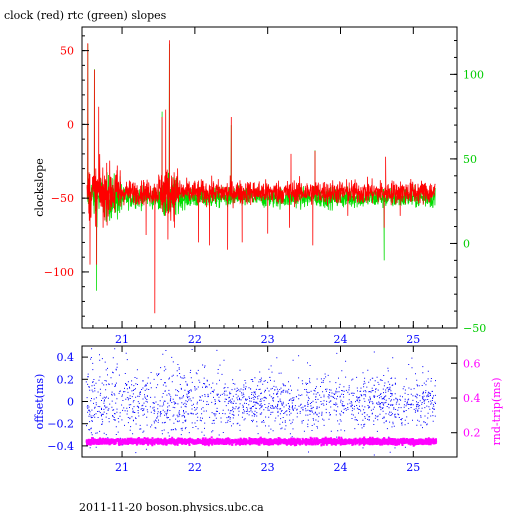 This screenshot has width=512, height=512. I want to click on series-offset-points, so click(261, 402).